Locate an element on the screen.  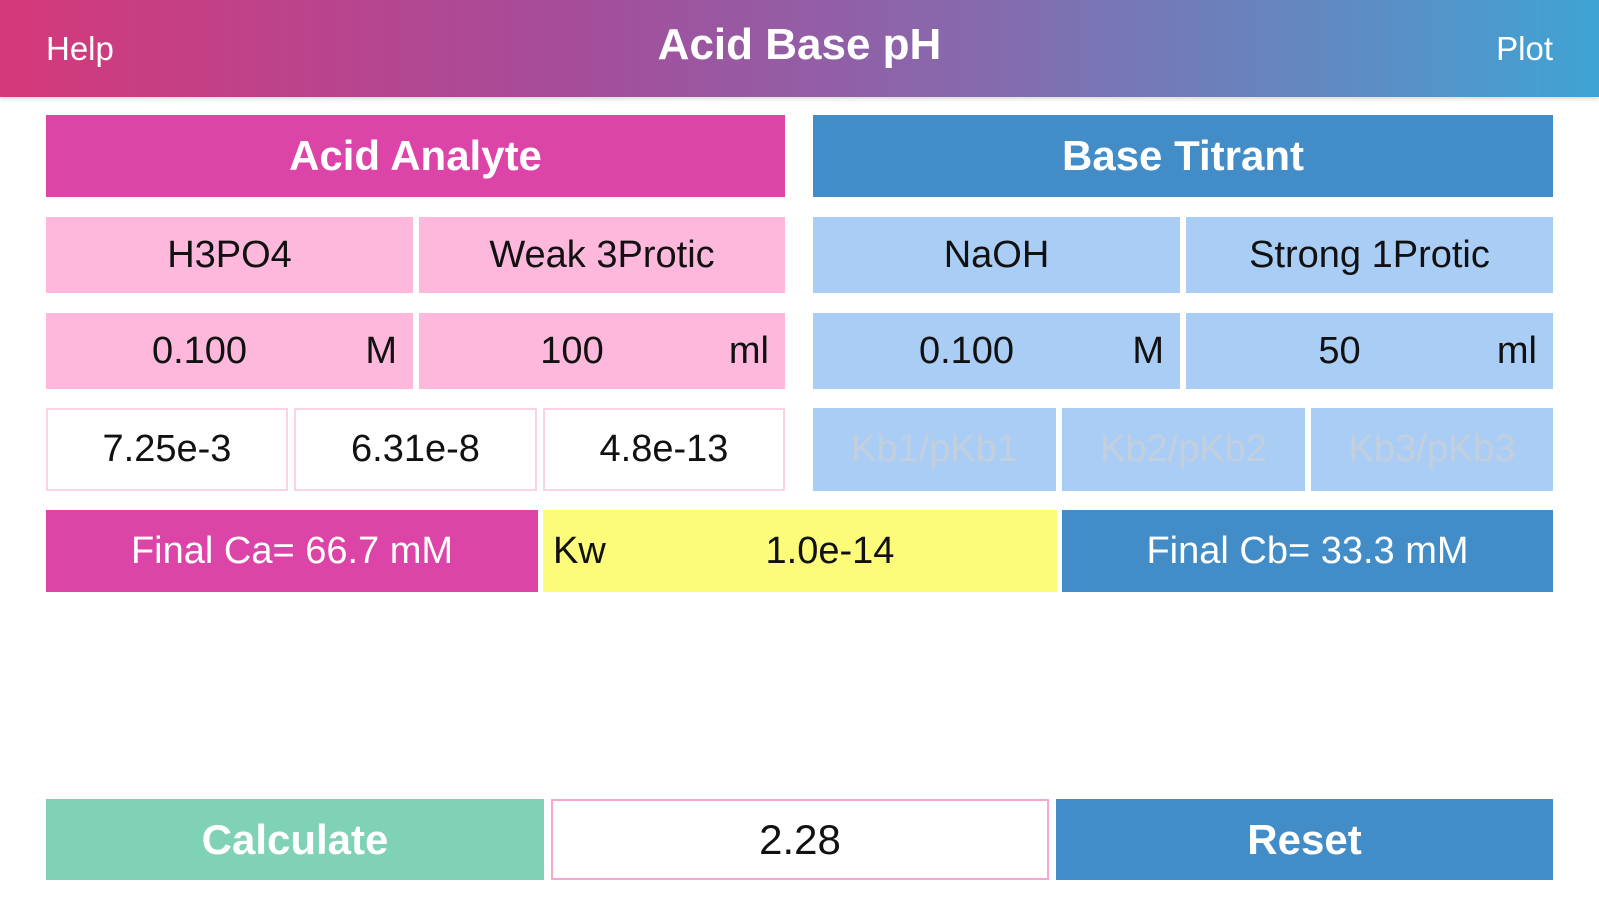
acid-analyte-heading: Acid Analyte is located at coordinates (415, 156).